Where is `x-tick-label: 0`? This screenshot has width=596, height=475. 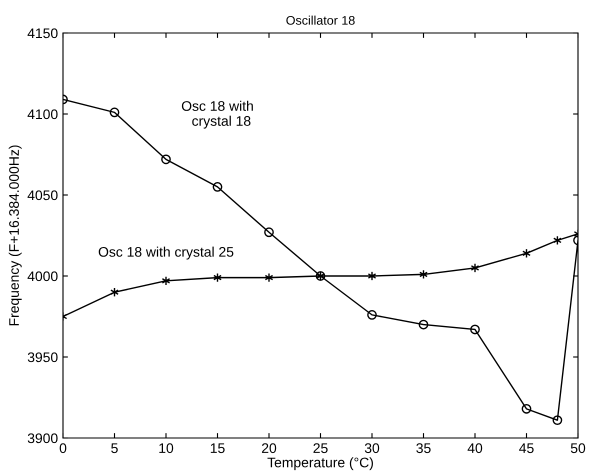
x-tick-label: 0 is located at coordinates (63, 448).